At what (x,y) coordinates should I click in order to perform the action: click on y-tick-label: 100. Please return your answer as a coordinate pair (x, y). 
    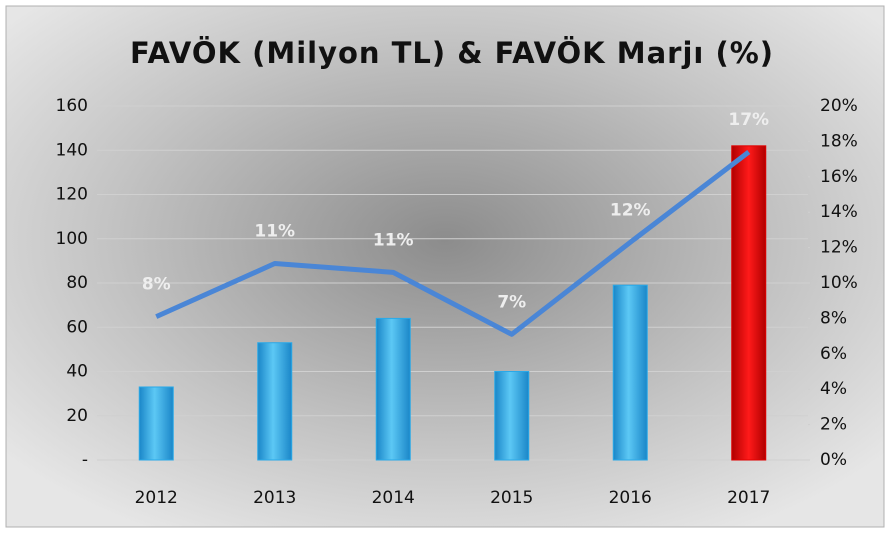
    Looking at the image, I should click on (72, 239).